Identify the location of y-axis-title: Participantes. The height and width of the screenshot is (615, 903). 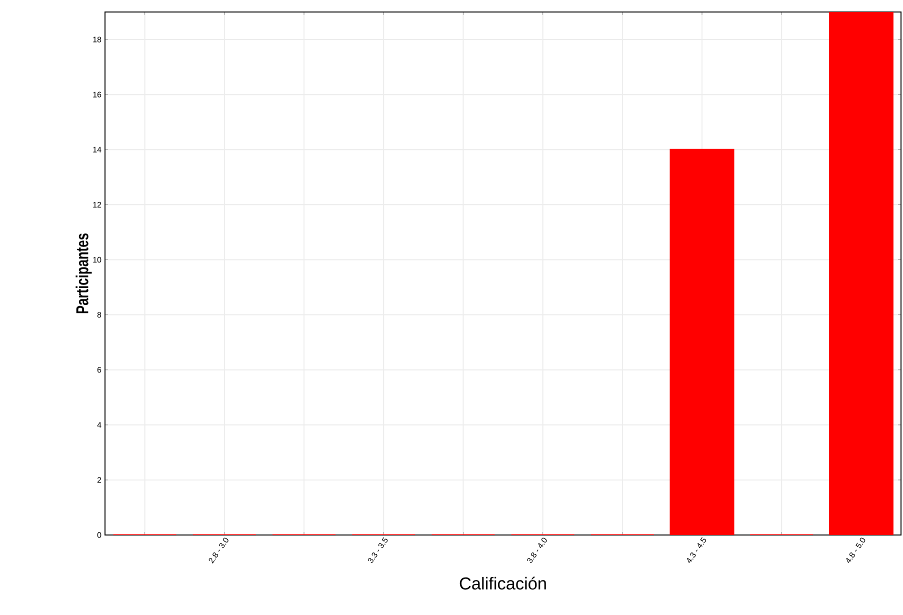
(84, 273).